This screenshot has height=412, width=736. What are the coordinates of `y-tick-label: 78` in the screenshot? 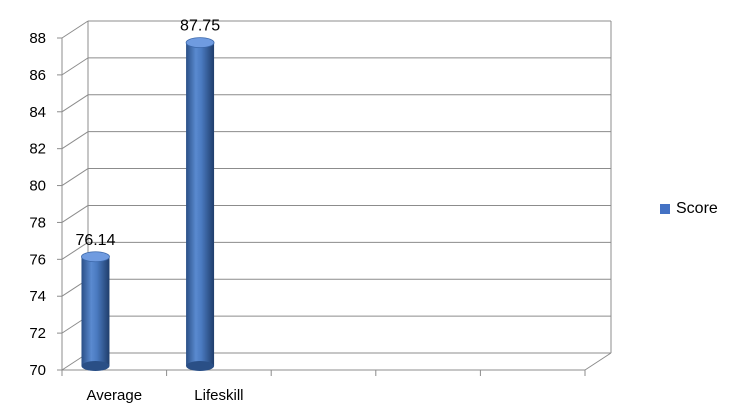 It's located at (37, 222).